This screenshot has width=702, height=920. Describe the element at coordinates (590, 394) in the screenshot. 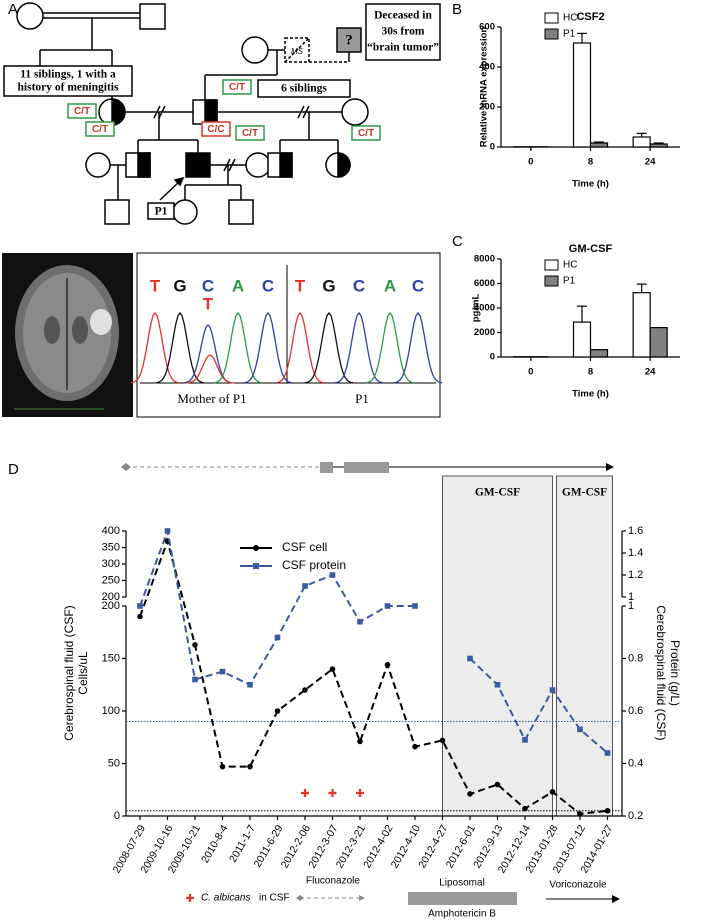

I see `x-axis-label: Time (h)` at that location.